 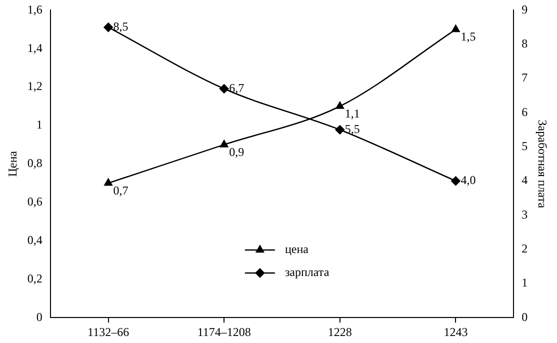 I want to click on y2-tick-label: 3, so click(x=525, y=214).